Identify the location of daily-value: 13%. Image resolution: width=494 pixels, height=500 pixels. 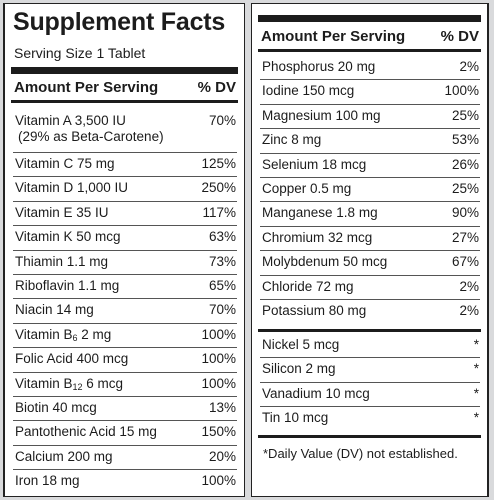
(222, 407).